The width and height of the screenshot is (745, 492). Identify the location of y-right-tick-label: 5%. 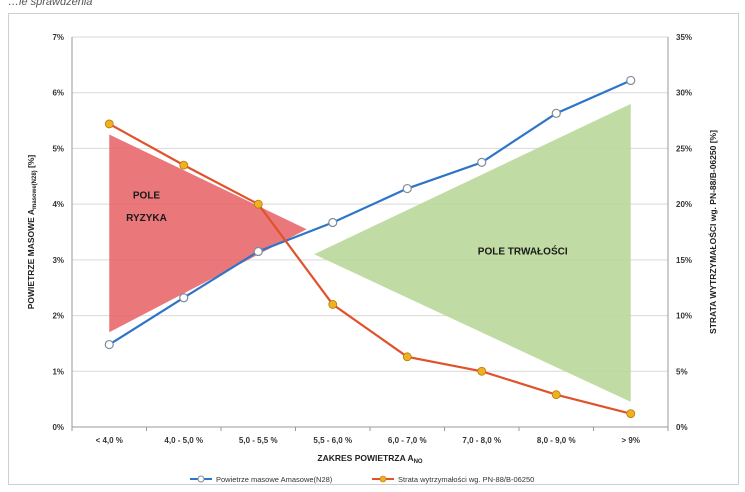
(682, 371).